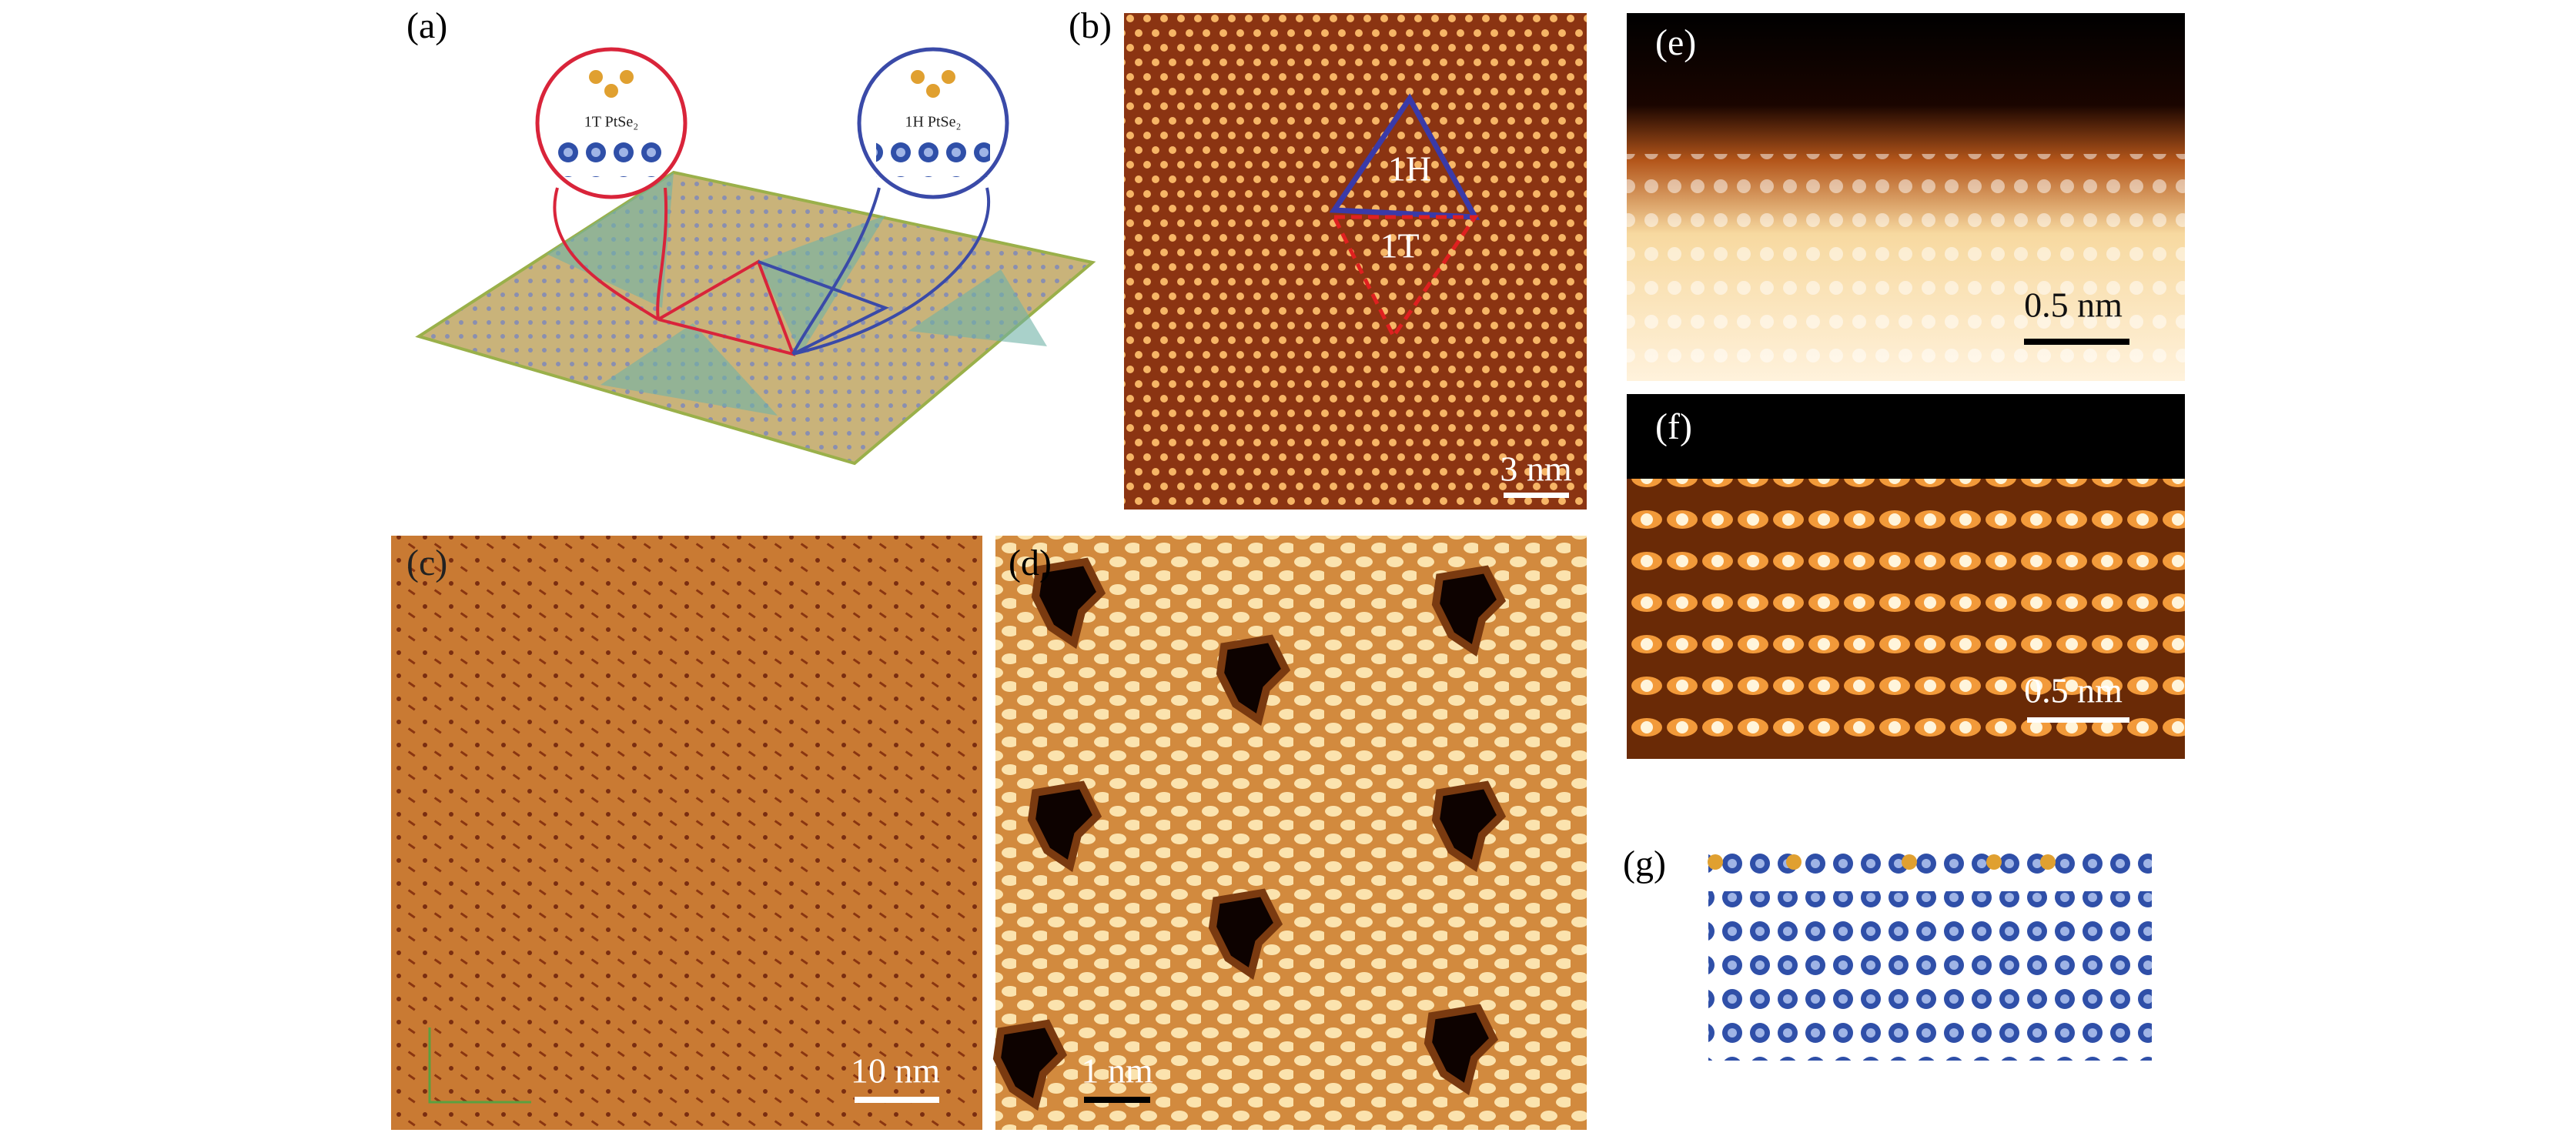  Describe the element at coordinates (1536, 469) in the screenshot. I see `scale-bar-label: 3 nm` at that location.